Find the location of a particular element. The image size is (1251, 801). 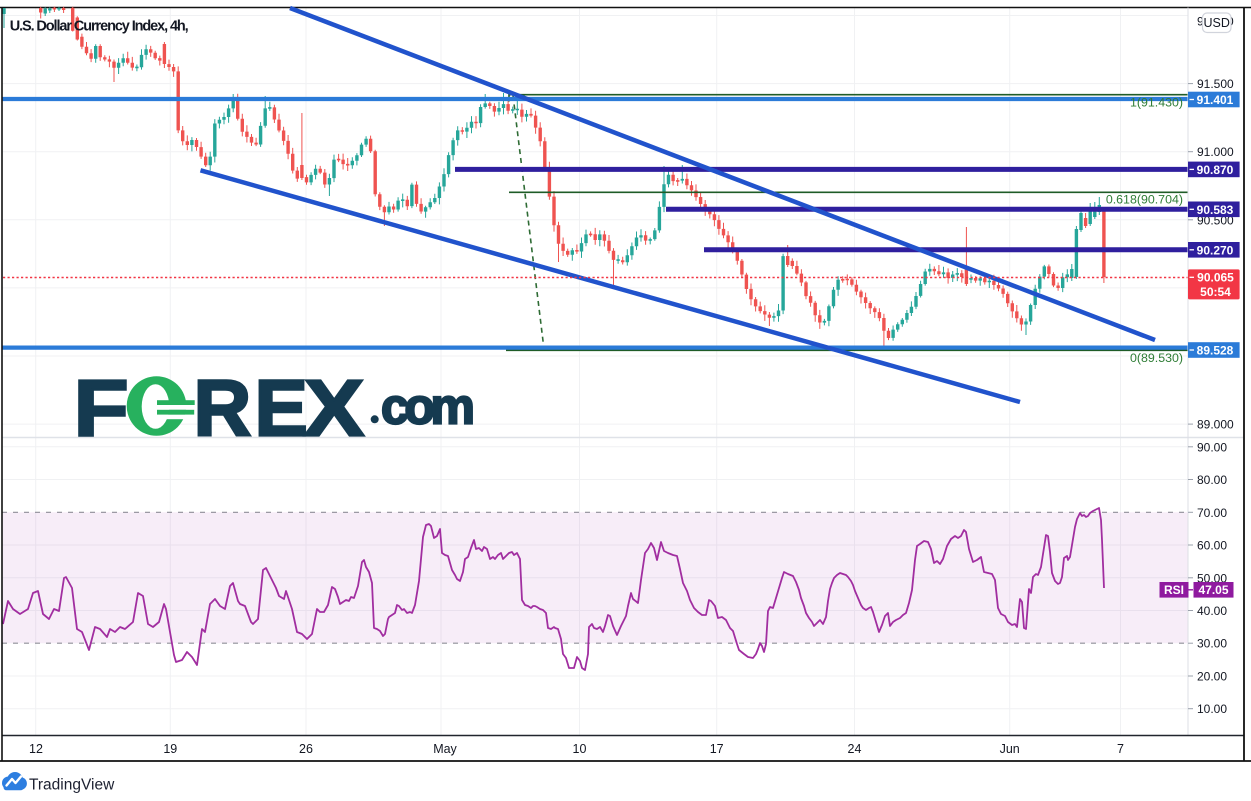

svg-text: X is located at coordinates (334, 408).